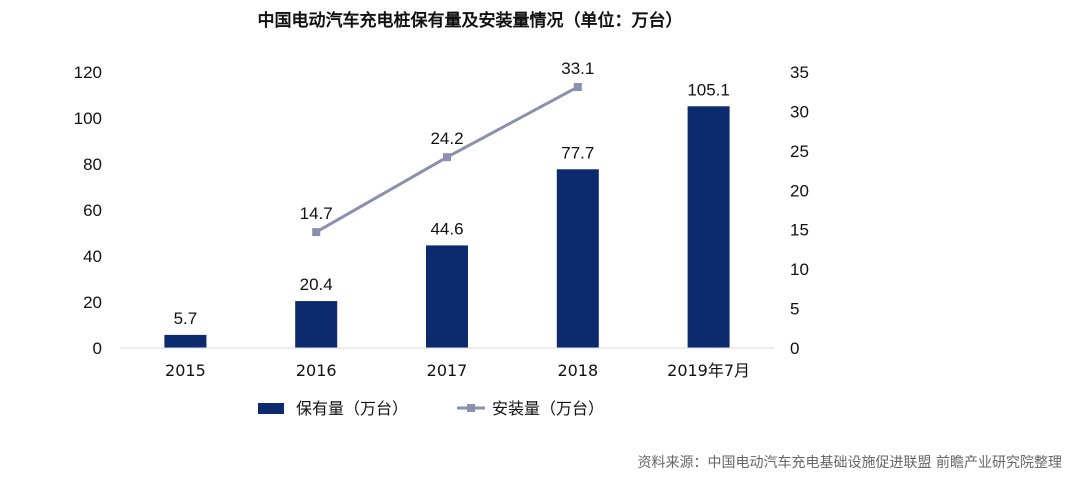 The width and height of the screenshot is (1073, 477). I want to click on x-tick-label: 2016, so click(316, 370).